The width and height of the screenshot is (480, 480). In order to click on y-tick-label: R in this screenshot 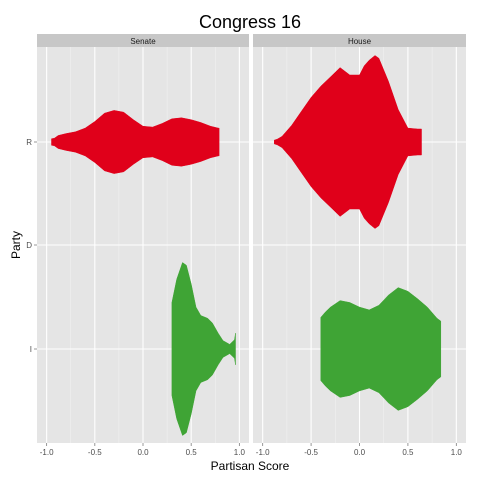, I will do `click(29, 142)`.